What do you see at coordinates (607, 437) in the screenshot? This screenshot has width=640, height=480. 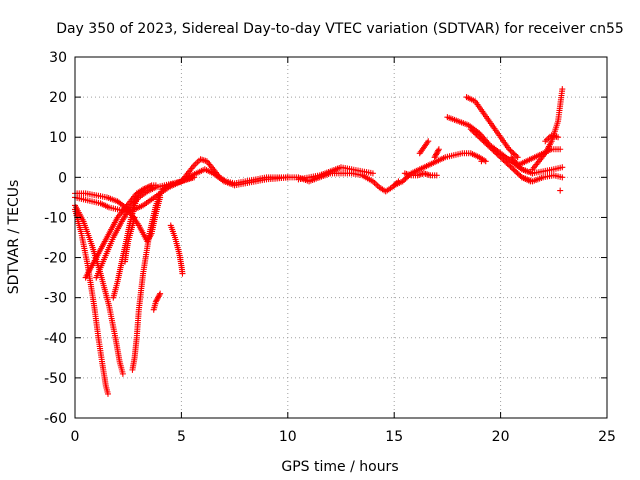 I see `x-tick-label: 25` at bounding box center [607, 437].